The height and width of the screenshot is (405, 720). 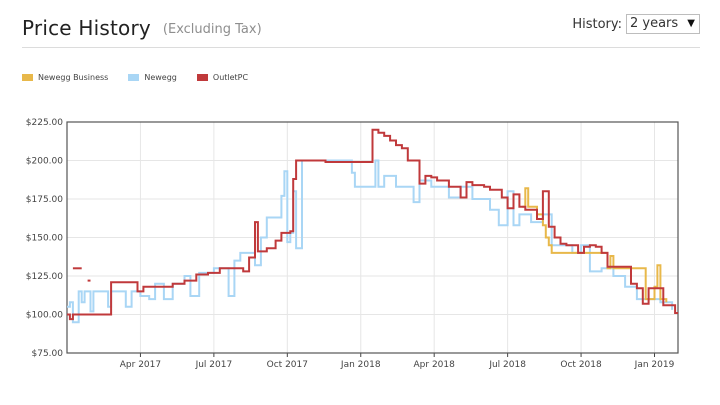 What do you see at coordinates (160, 77) in the screenshot?
I see `legend-label-newegg: Newegg` at bounding box center [160, 77].